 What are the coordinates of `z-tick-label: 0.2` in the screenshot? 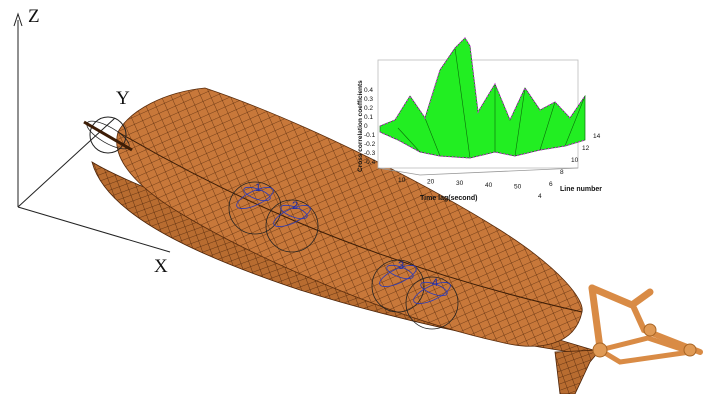 It's located at (368, 108).